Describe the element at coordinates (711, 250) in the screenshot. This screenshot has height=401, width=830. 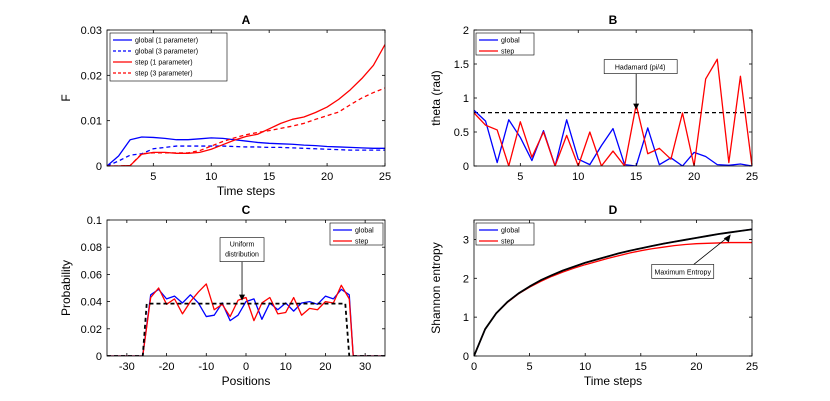
I see `annotation-arrow` at that location.